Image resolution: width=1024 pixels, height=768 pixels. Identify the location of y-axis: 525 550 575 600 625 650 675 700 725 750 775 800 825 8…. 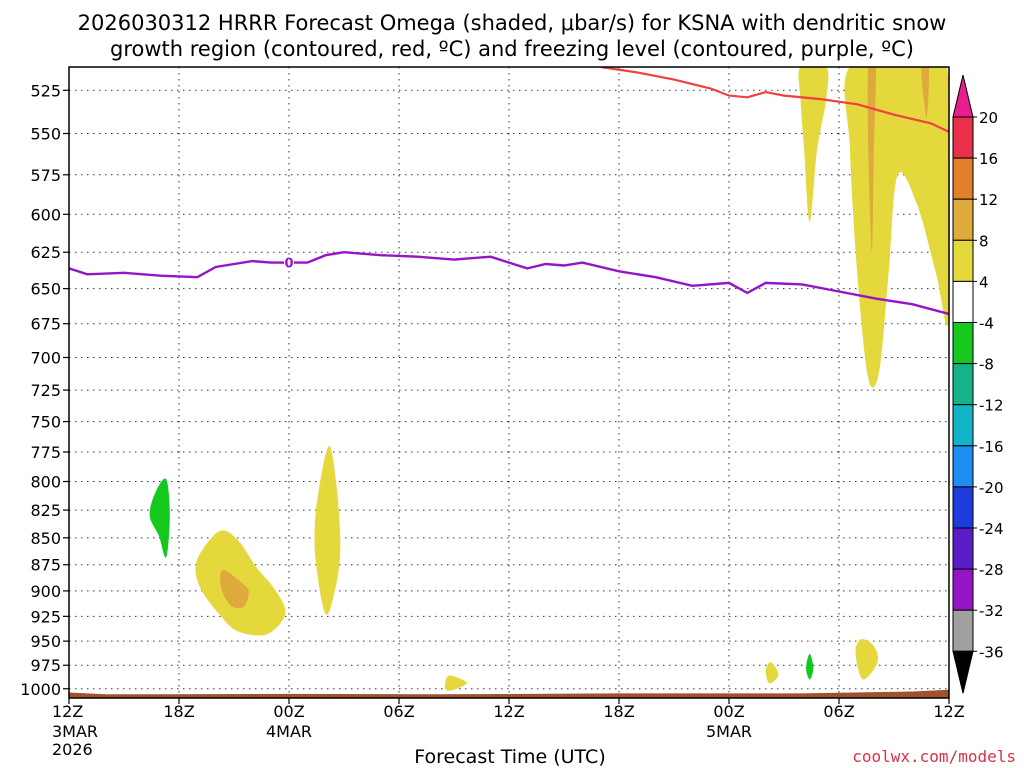
(44, 390).